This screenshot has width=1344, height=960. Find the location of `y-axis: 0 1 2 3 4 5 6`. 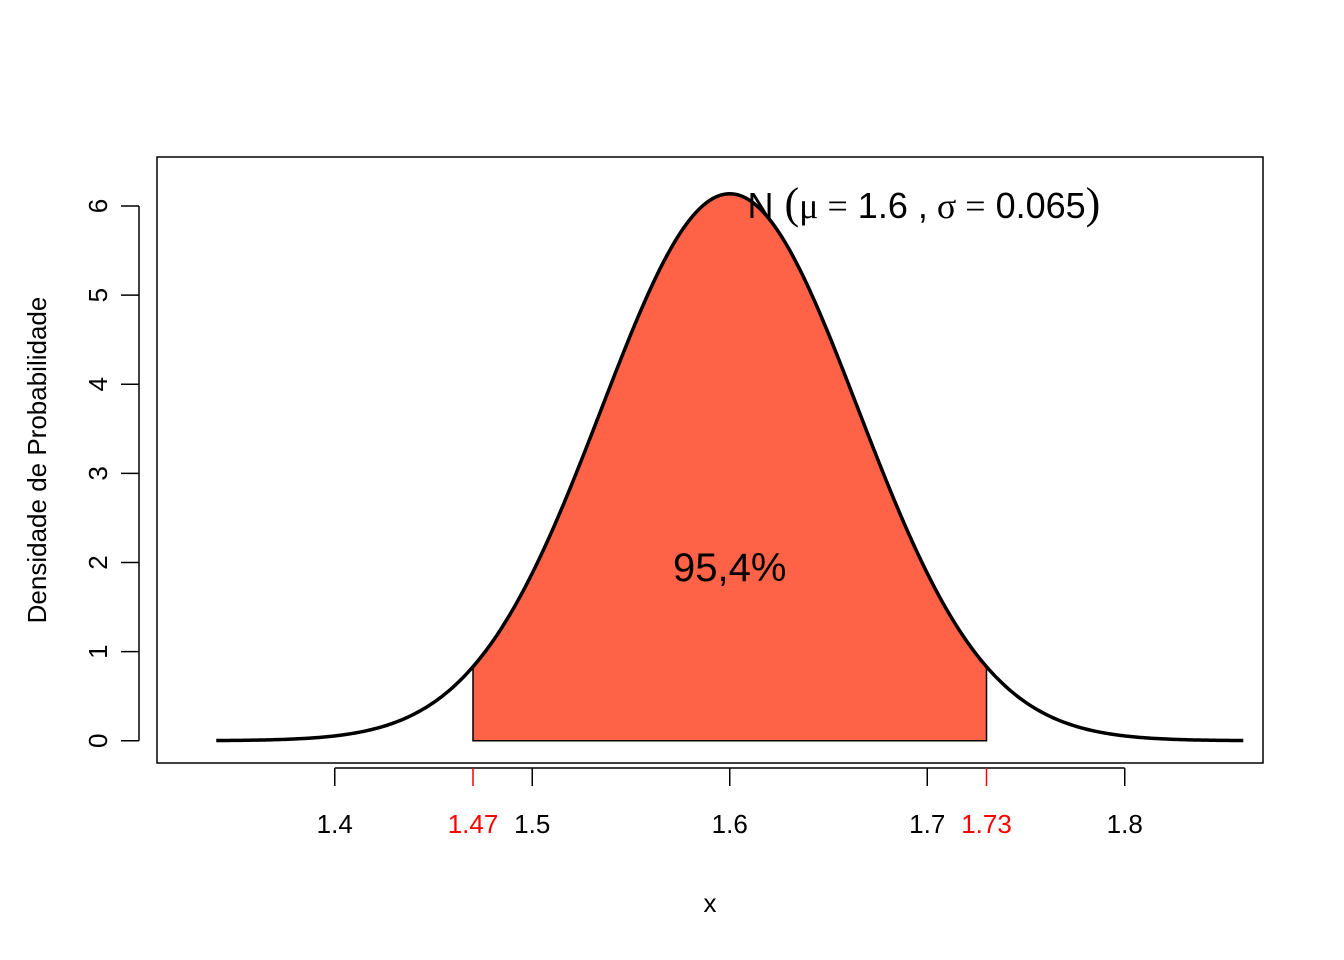

y-axis: 0 1 2 3 4 5 6 is located at coordinates (111, 473).